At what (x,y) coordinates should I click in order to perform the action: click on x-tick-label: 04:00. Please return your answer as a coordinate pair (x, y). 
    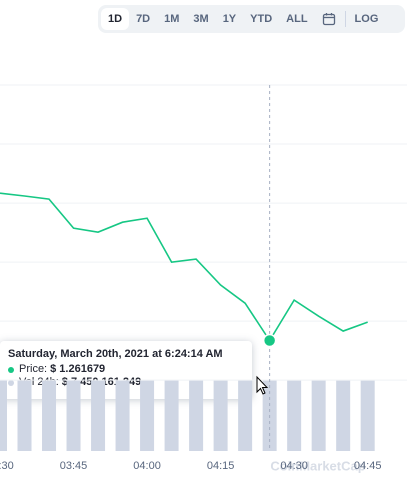
    Looking at the image, I should click on (147, 466).